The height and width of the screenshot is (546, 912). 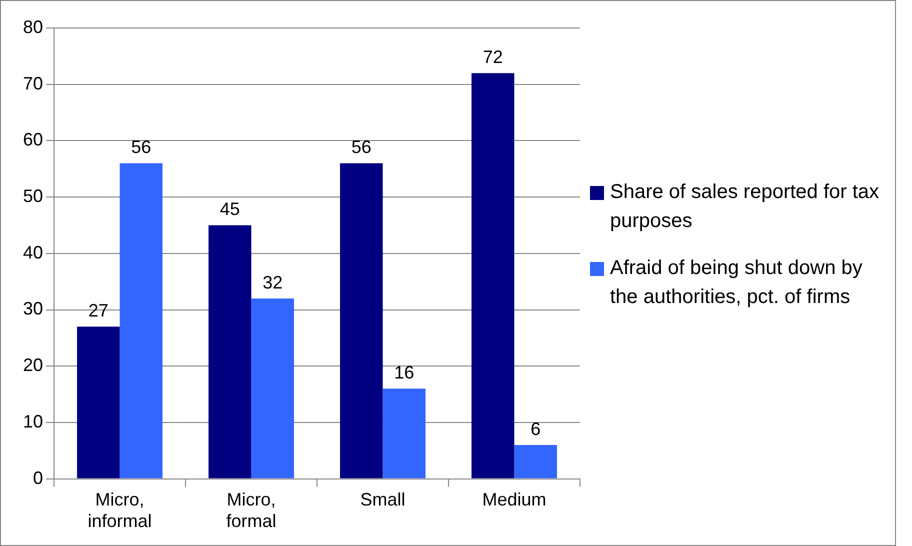 What do you see at coordinates (737, 283) in the screenshot?
I see `legend-label: Afraid of being shut down by the authorities, pct. of firms` at bounding box center [737, 283].